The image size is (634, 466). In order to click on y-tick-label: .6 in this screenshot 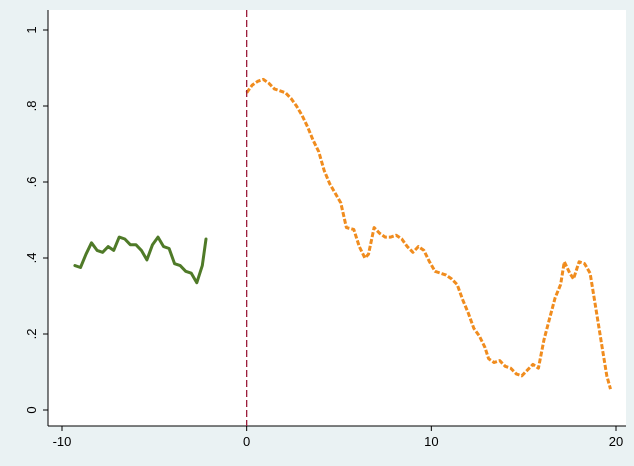, I will do `click(31, 182)`.